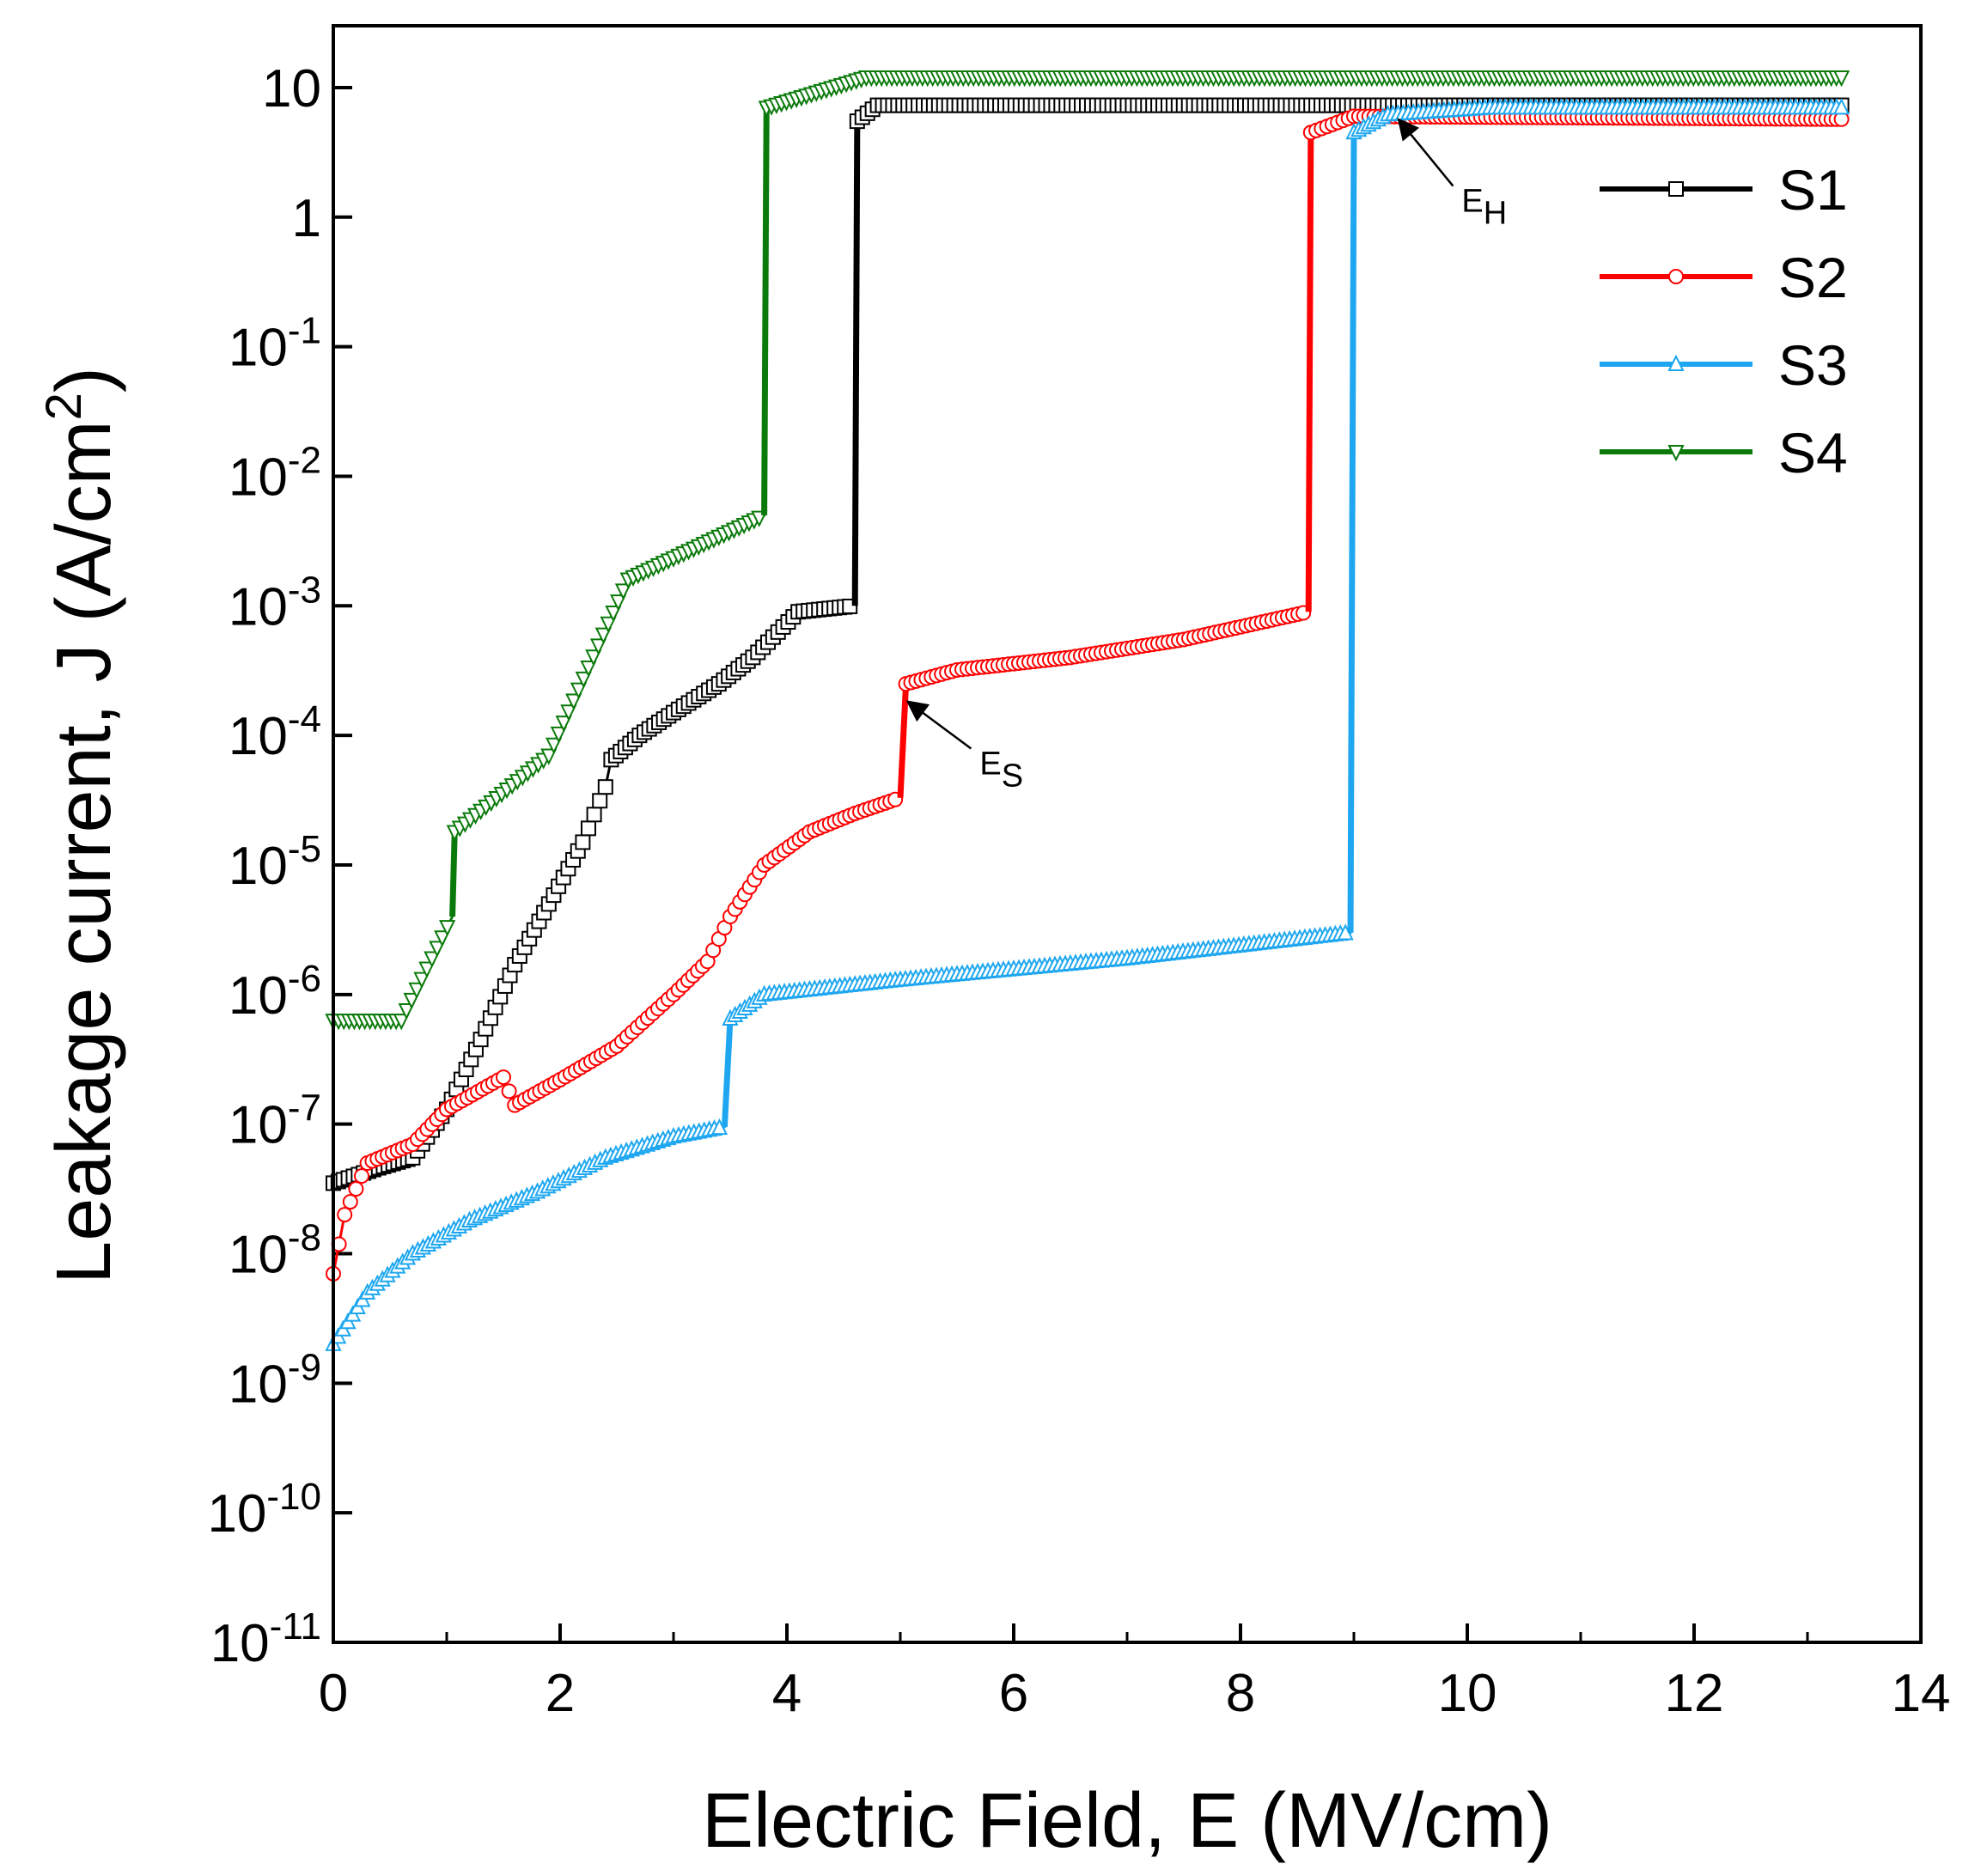 The width and height of the screenshot is (1975, 1876). What do you see at coordinates (1127, 1821) in the screenshot?
I see `x-axis-title: Electric Field, E (MV/cm)` at bounding box center [1127, 1821].